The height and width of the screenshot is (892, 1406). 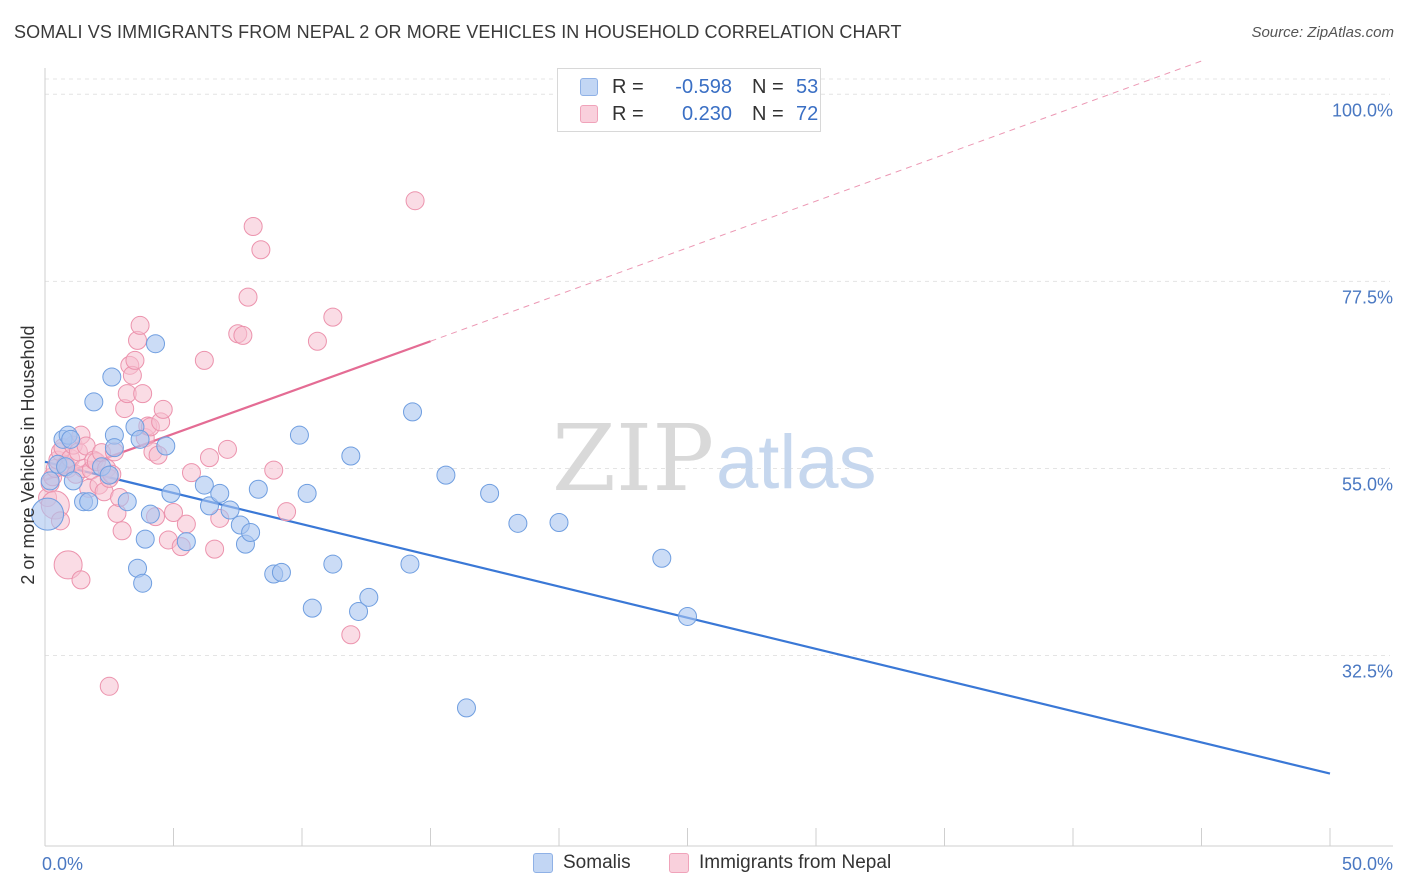 What do you see at coordinates (1367, 484) in the screenshot?
I see `y-tick-label: 55.0%` at bounding box center [1367, 484].